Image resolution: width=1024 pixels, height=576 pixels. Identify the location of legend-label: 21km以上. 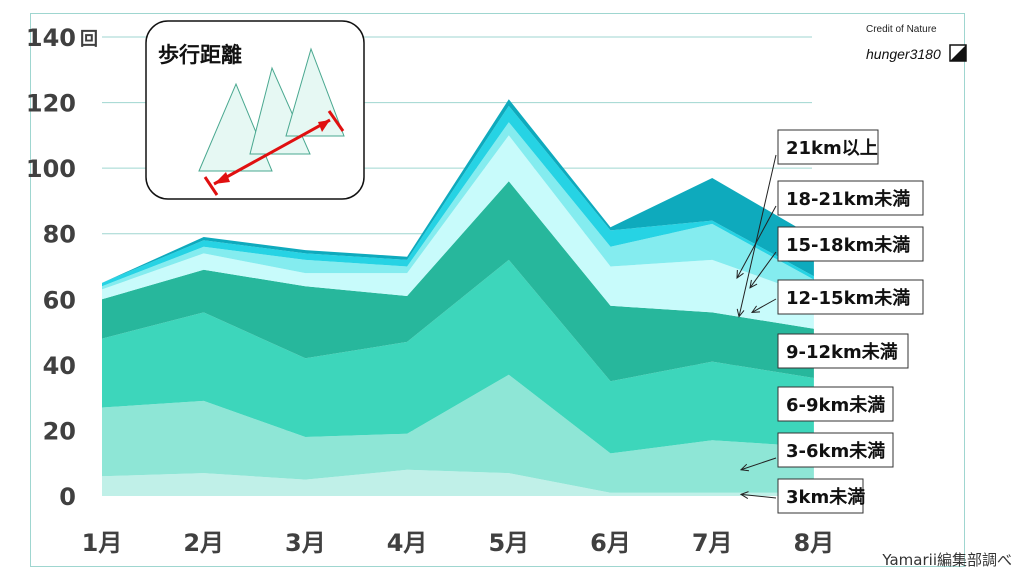
(832, 148).